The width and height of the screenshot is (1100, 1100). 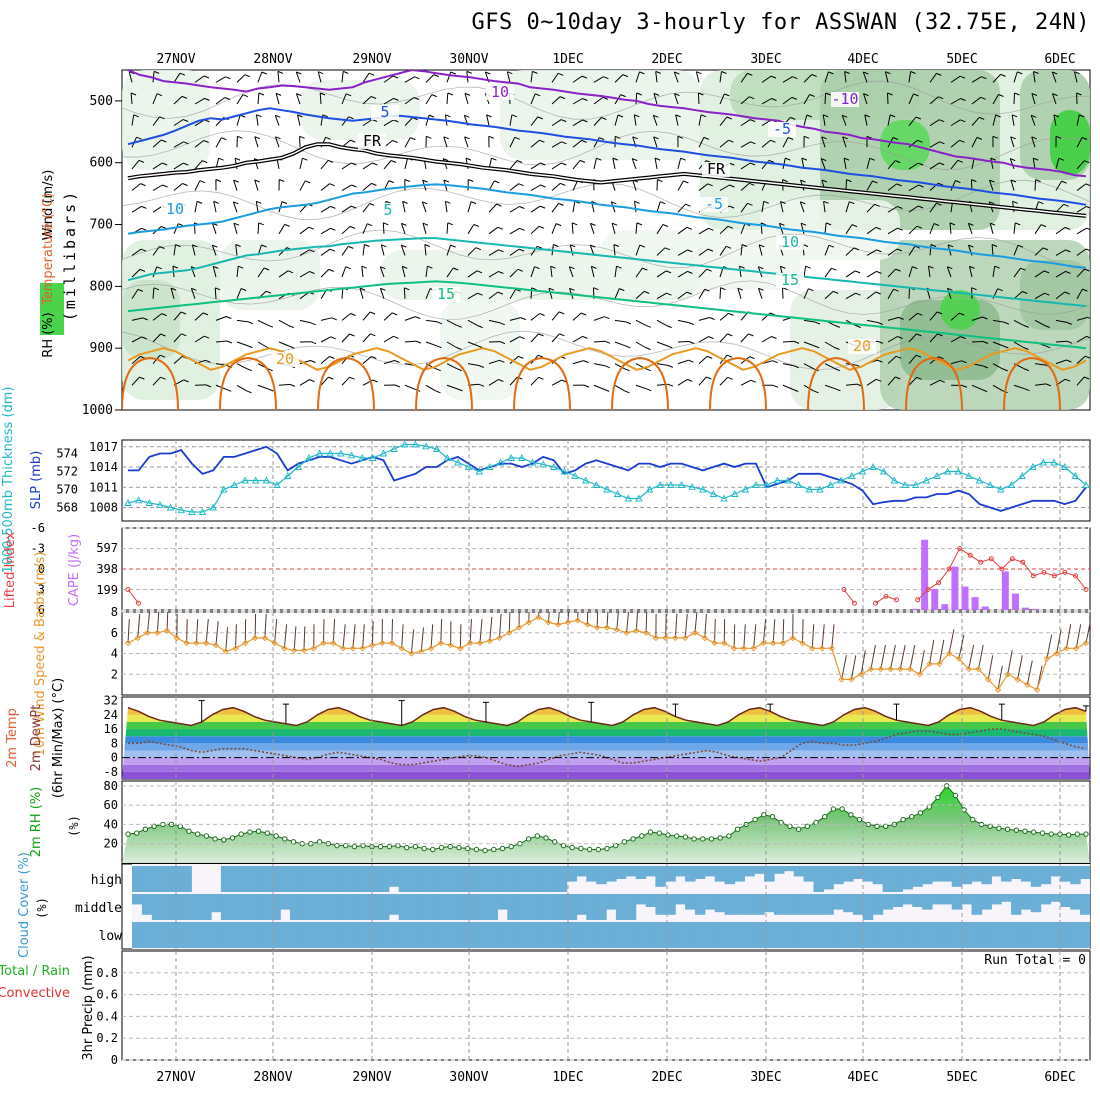 What do you see at coordinates (107, 1016) in the screenshot?
I see `precip-axis: 00.20.40.60.8` at bounding box center [107, 1016].